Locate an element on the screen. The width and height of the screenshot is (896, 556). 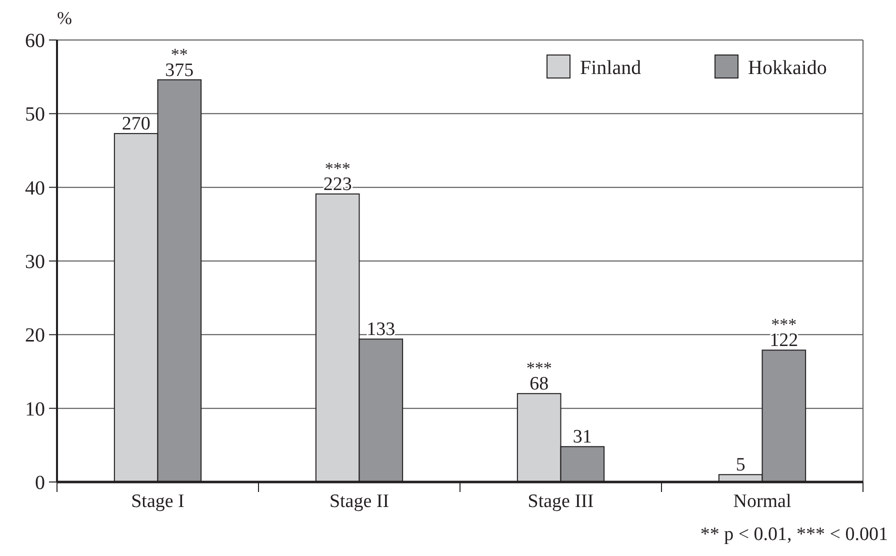
y-tick-label: 50 is located at coordinates (35, 115).